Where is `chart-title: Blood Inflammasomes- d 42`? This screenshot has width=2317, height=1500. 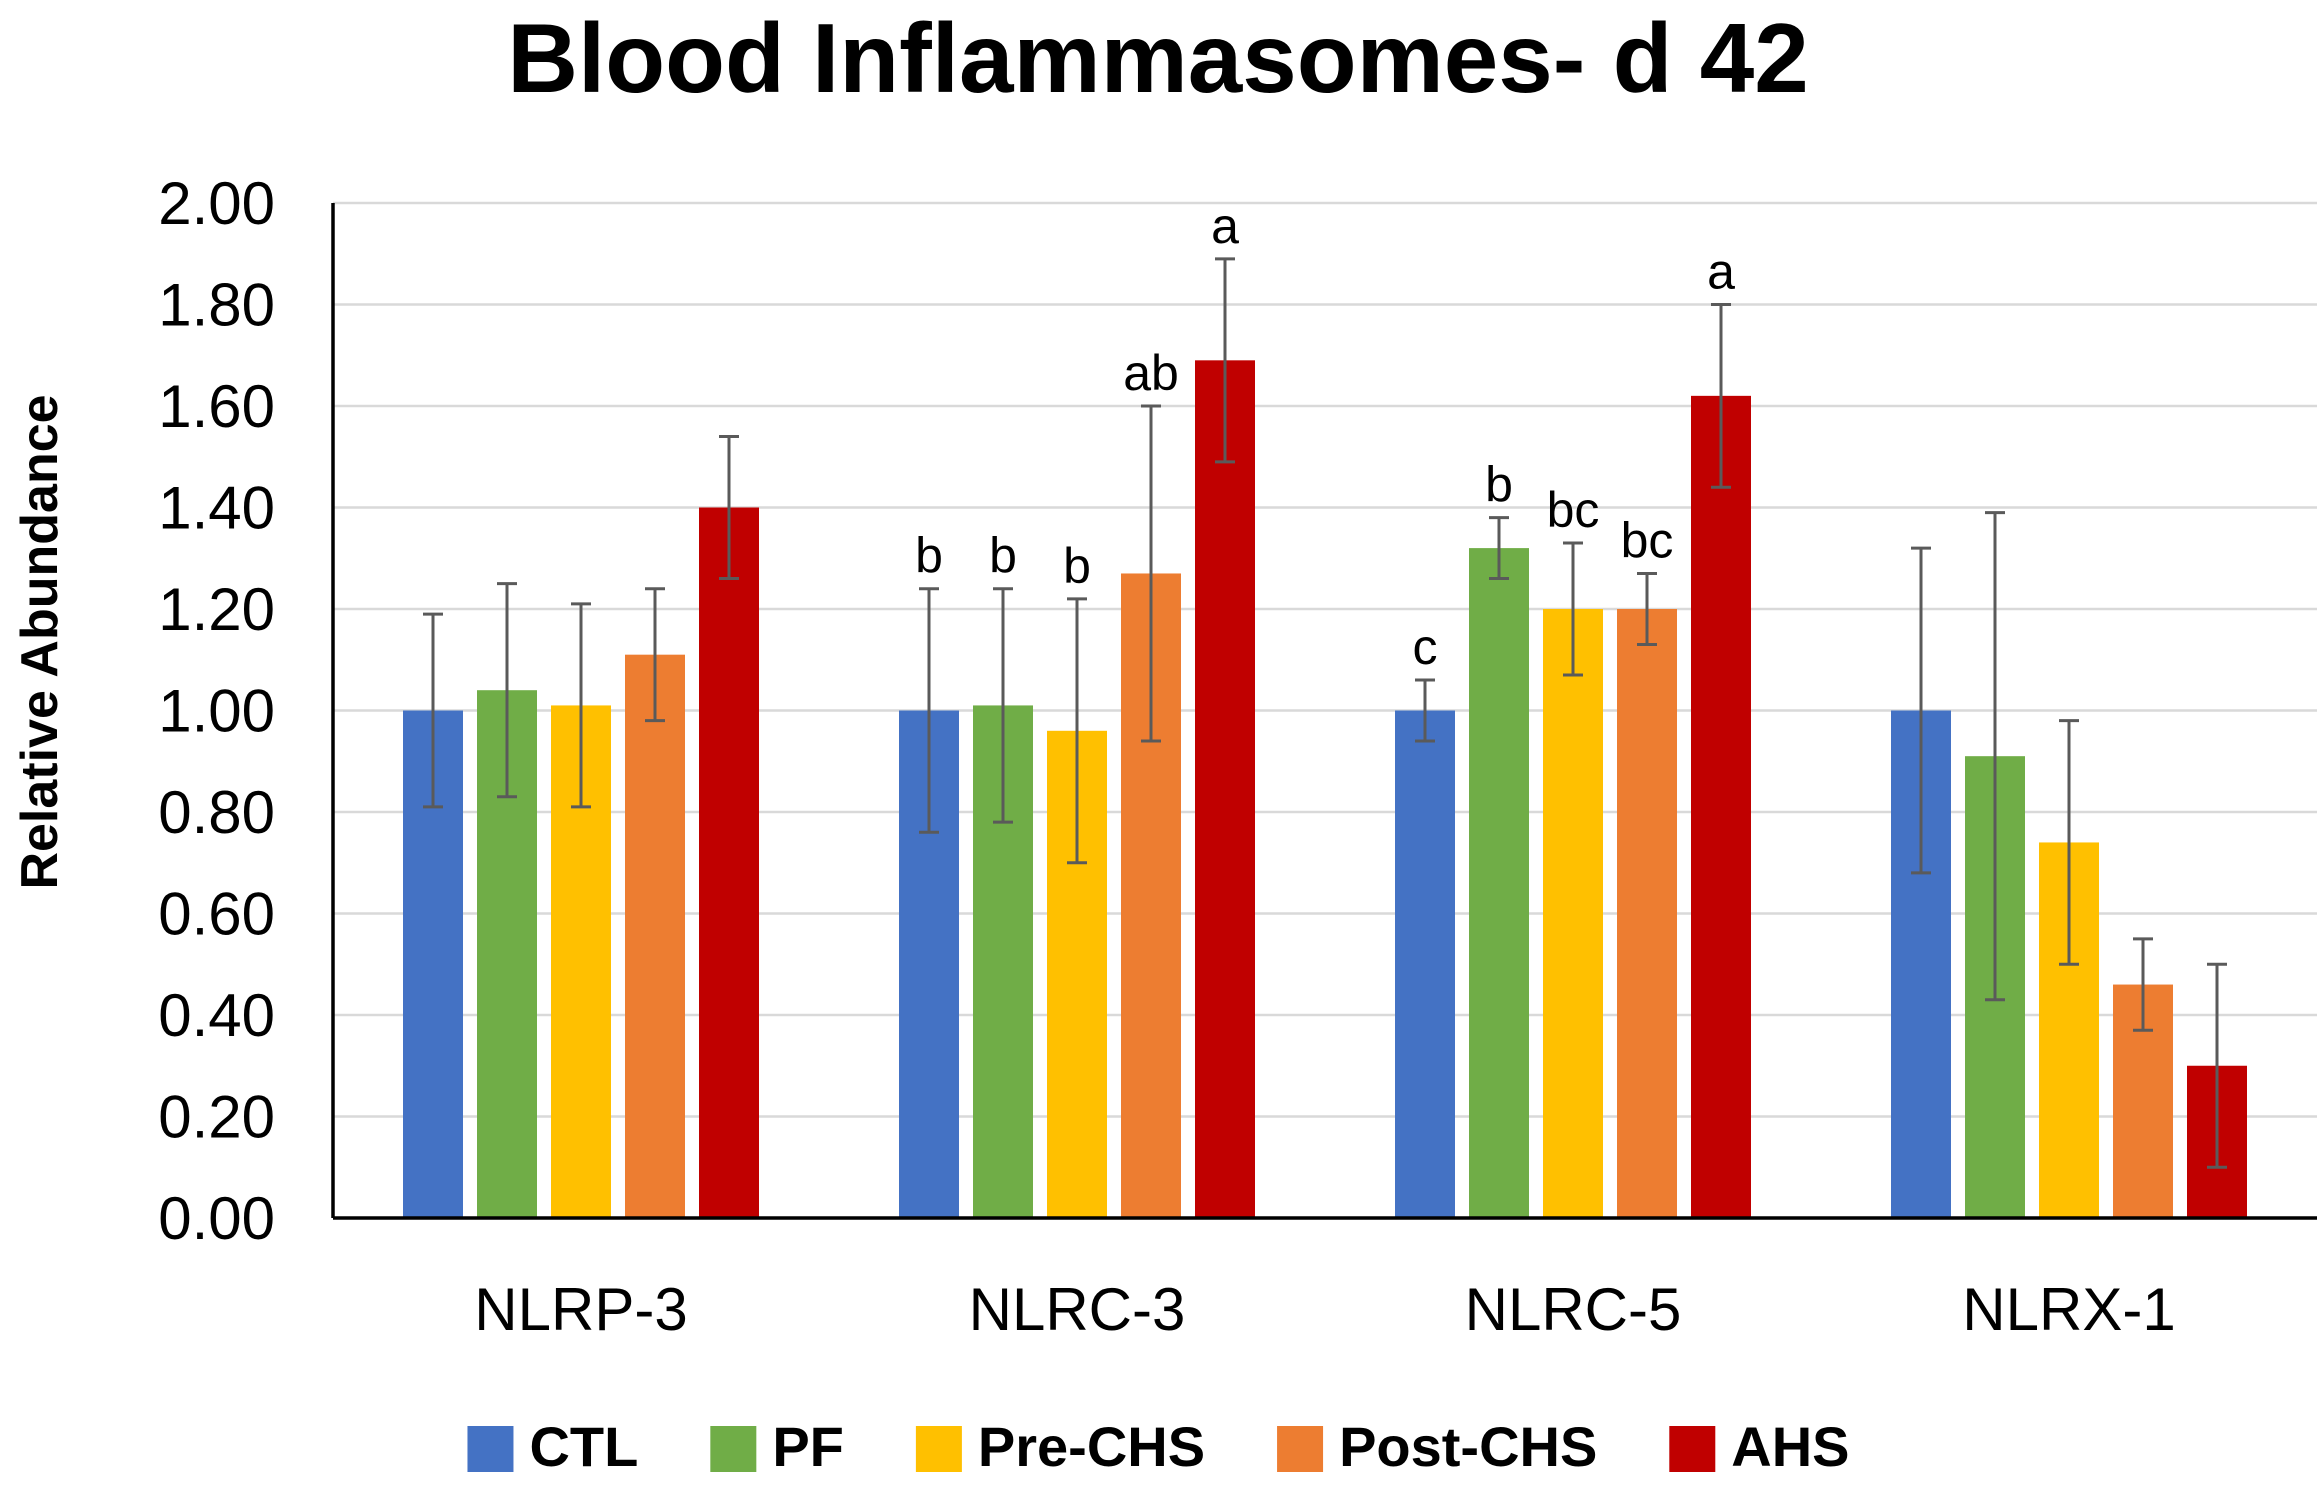
chart-title: Blood Inflammasomes- d 42 is located at coordinates (1158, 58).